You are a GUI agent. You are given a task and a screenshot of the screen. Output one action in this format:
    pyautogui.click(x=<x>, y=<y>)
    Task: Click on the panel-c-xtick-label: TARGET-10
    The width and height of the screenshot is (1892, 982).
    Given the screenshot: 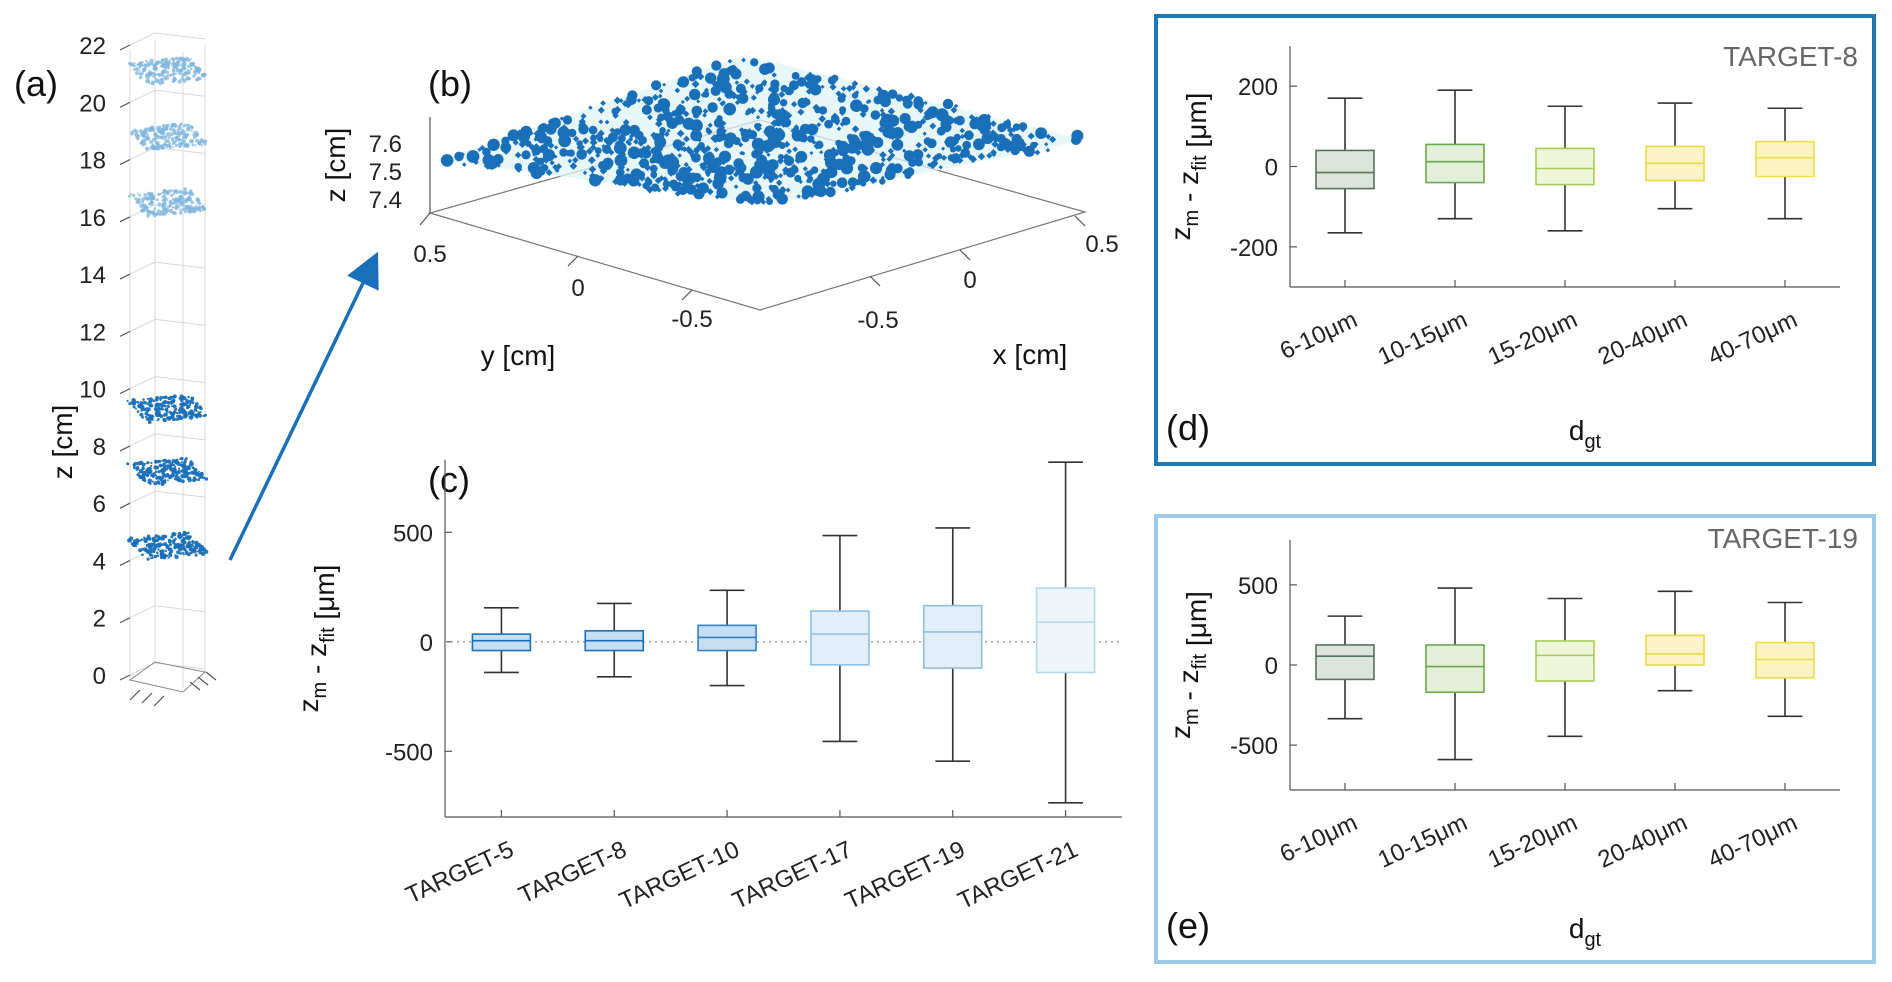 What is the action you would take?
    pyautogui.click(x=679, y=875)
    